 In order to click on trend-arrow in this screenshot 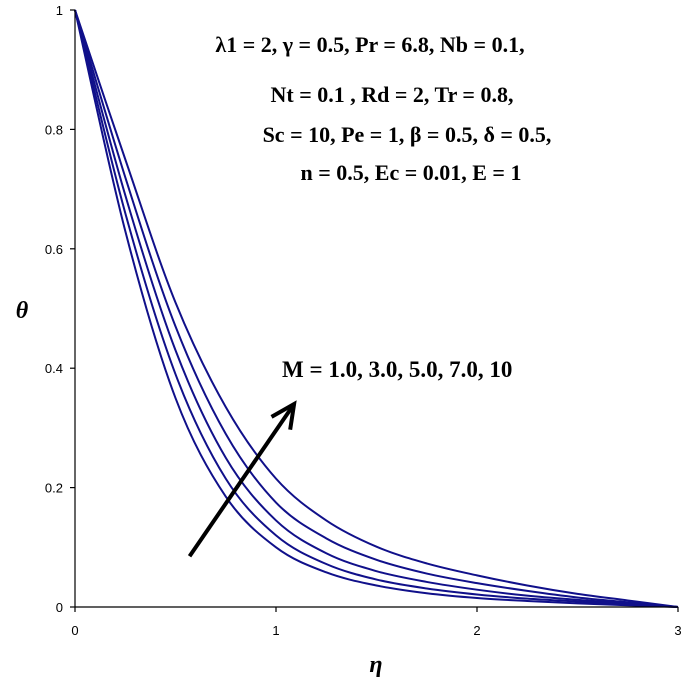, I will do `click(242, 479)`.